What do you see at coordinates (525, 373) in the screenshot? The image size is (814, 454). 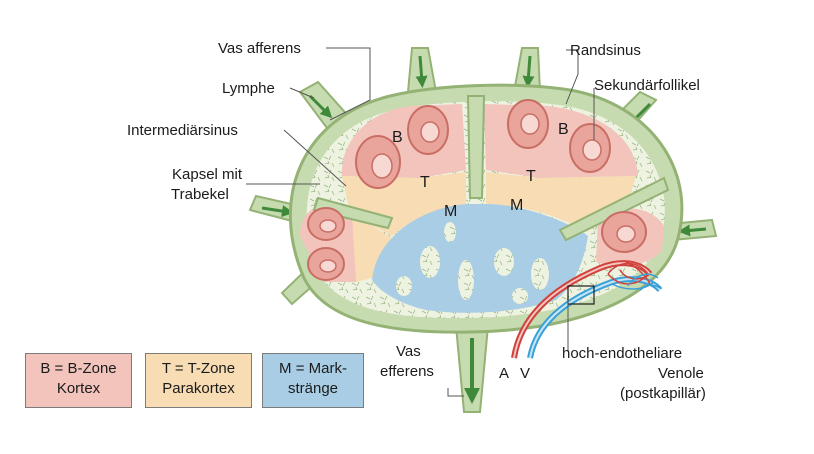 I see `label-vein: V` at bounding box center [525, 373].